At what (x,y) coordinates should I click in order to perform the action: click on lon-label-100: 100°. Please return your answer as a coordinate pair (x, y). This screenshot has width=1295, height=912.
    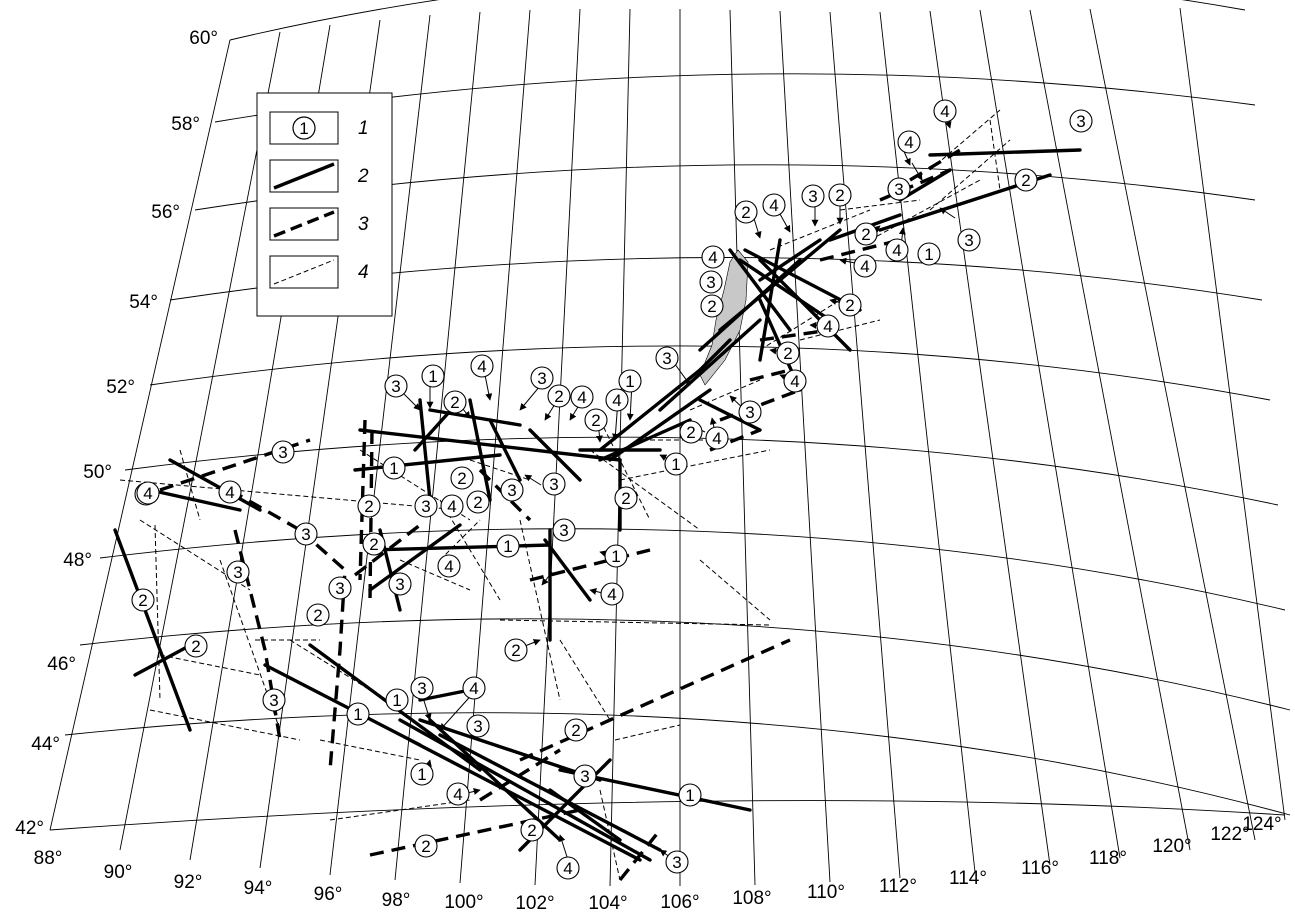
    Looking at the image, I should click on (463, 902).